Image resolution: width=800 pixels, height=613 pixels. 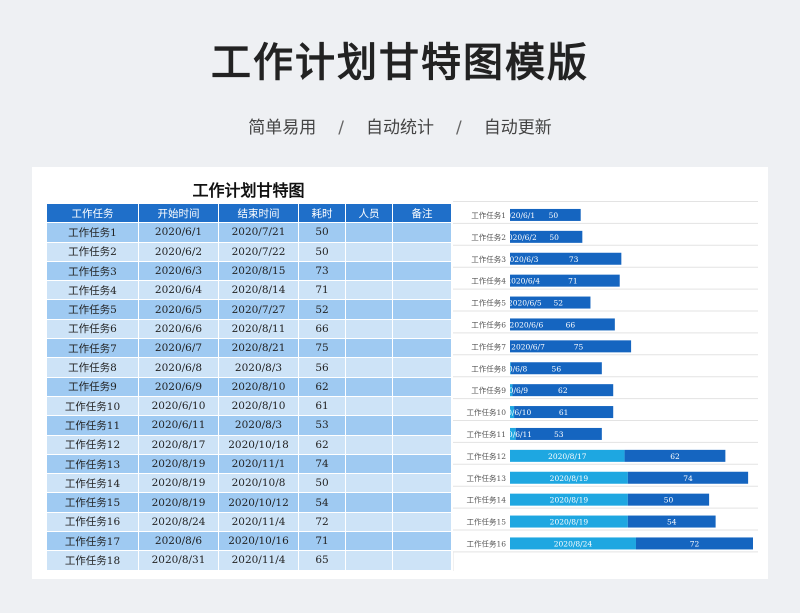 What do you see at coordinates (369, 213) in the screenshot?
I see `column-header: 人员` at bounding box center [369, 213].